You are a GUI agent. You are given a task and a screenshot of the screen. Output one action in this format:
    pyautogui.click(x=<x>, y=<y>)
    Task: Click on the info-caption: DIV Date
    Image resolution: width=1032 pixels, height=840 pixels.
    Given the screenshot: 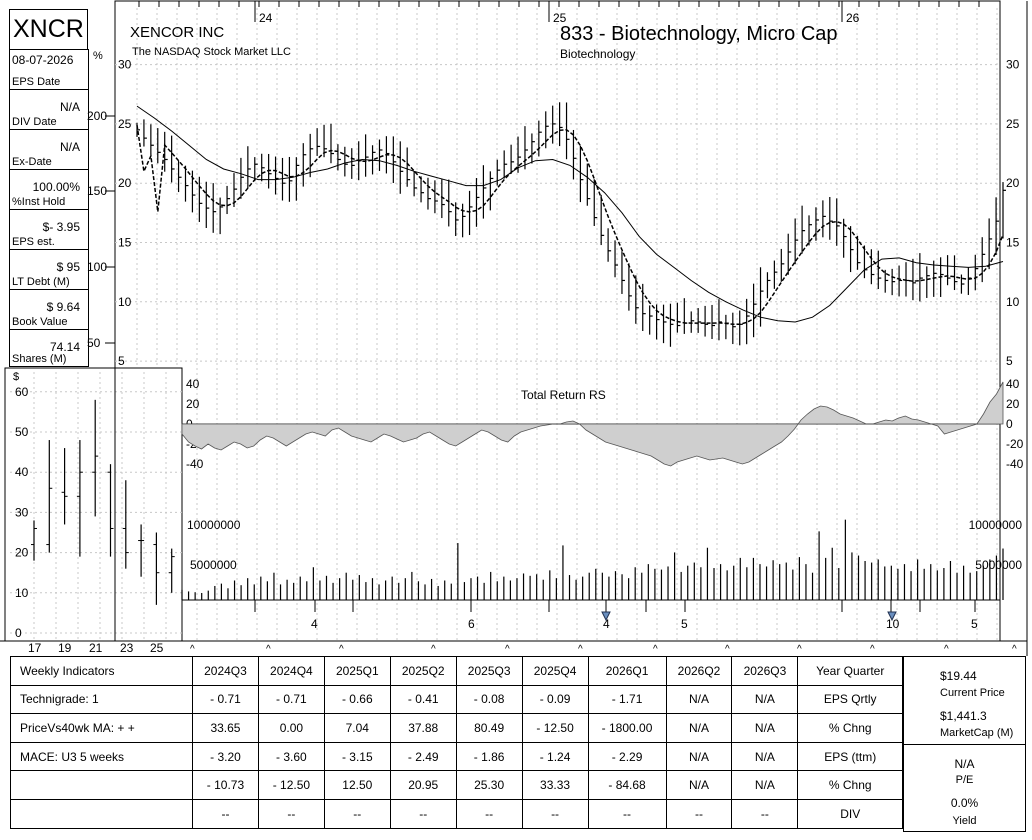 What is the action you would take?
    pyautogui.click(x=34, y=122)
    